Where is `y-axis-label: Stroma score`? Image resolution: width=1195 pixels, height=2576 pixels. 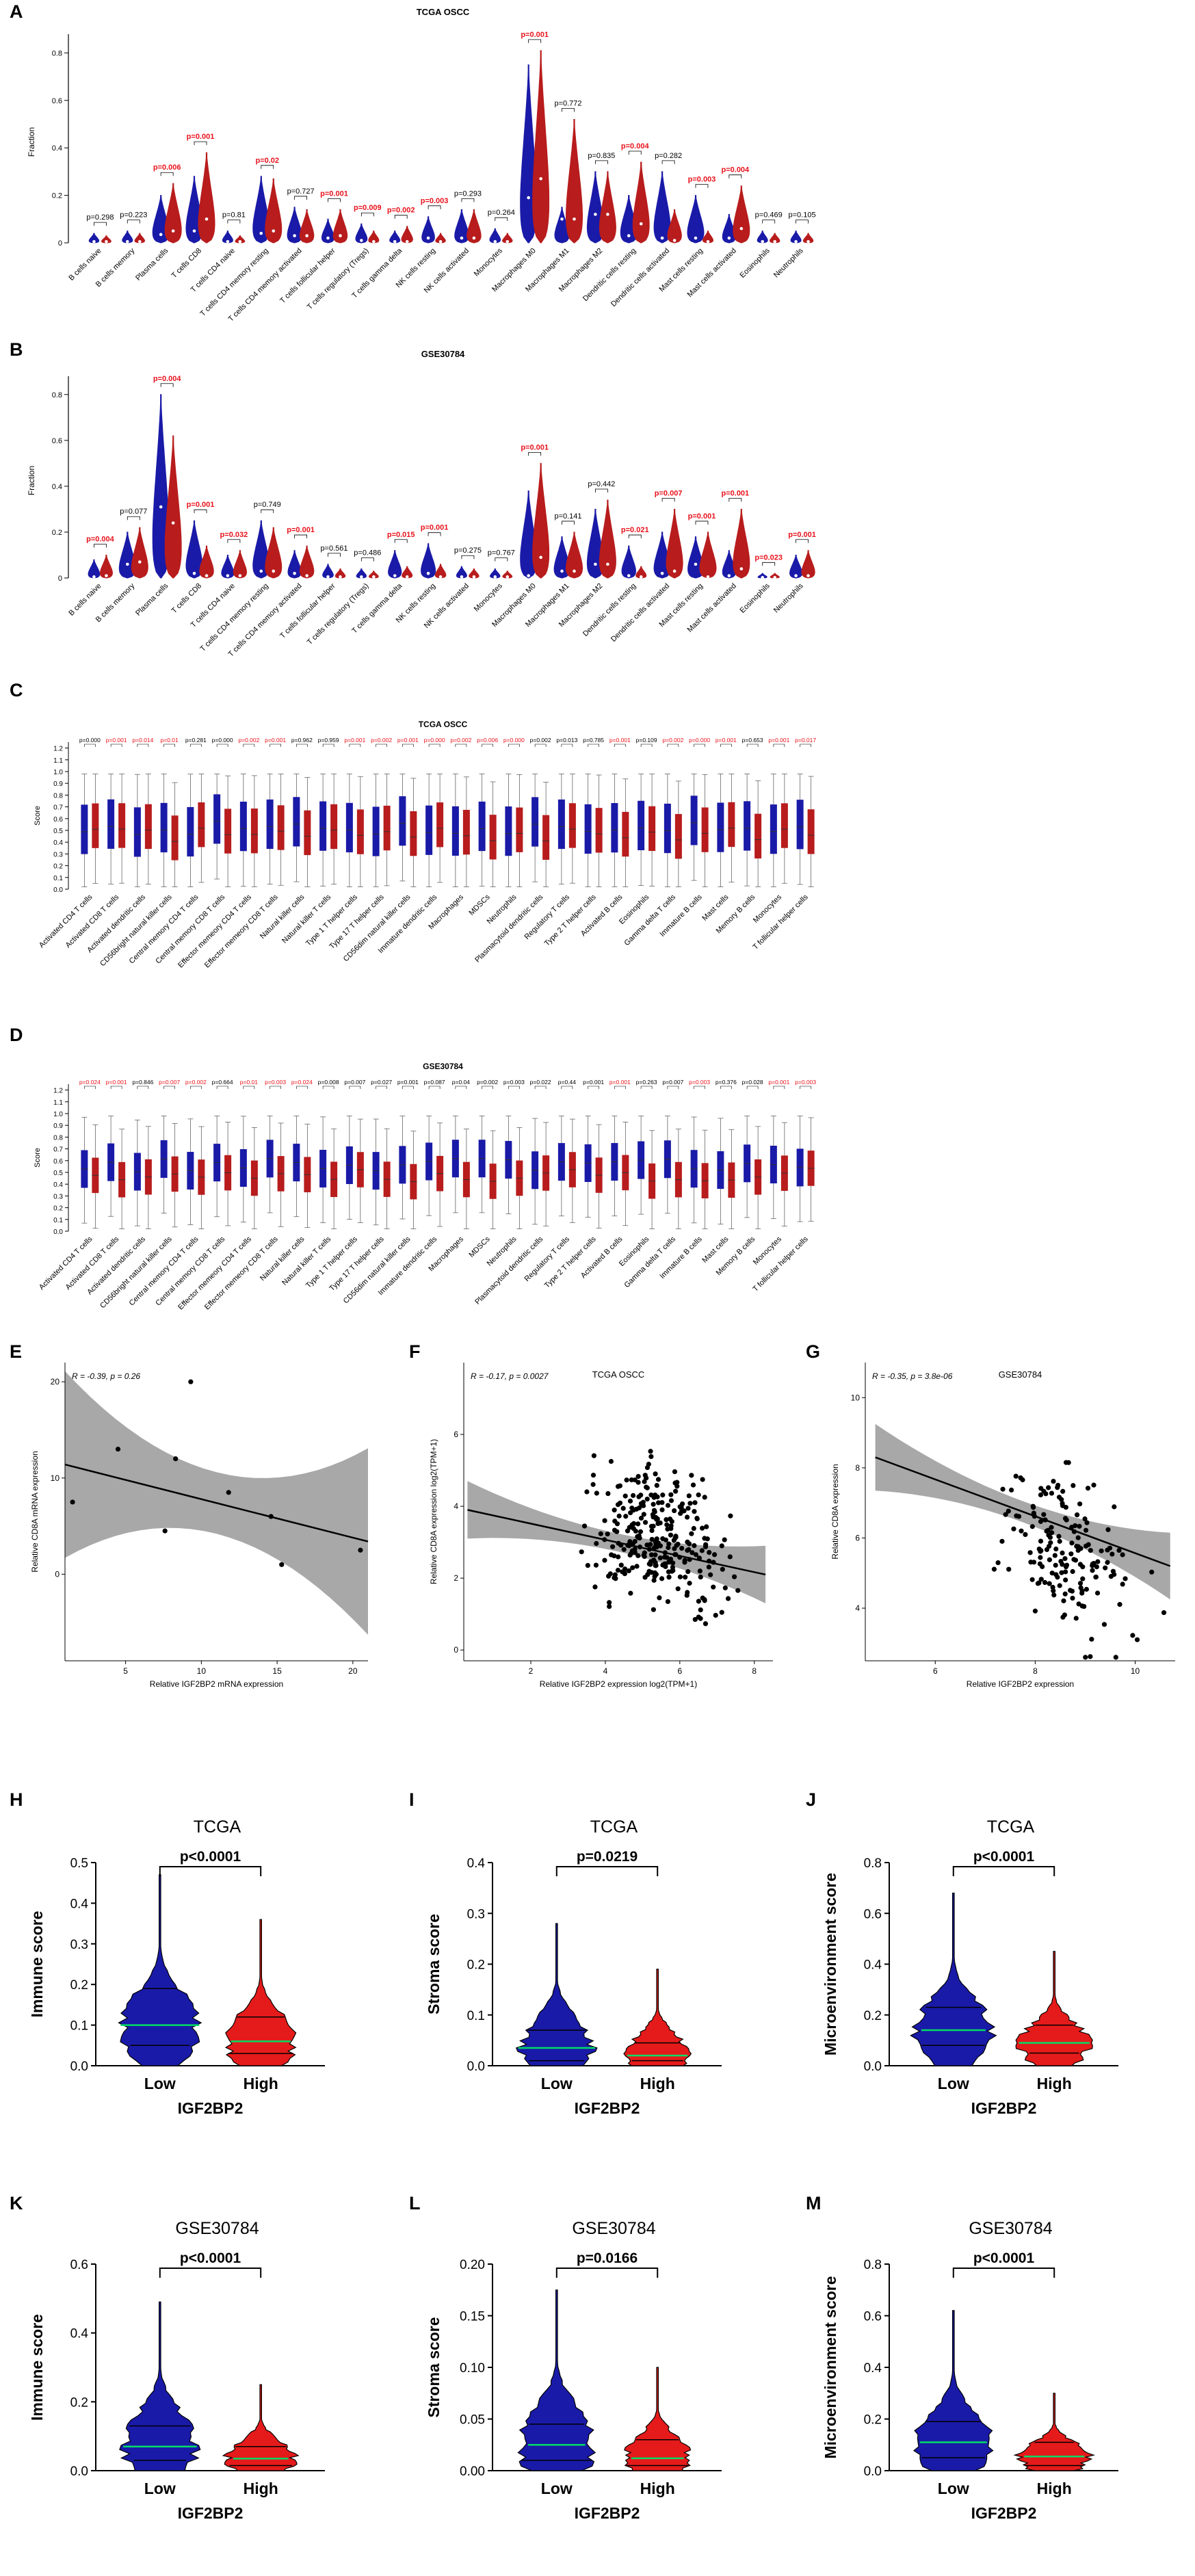
y-axis-label: Stroma score is located at coordinates (434, 2367).